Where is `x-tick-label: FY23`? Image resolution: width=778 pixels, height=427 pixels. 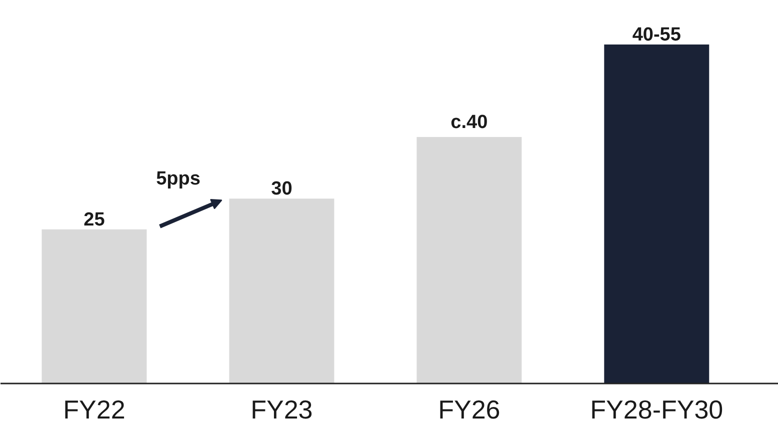
x-tick-label: FY23 is located at coordinates (281, 409).